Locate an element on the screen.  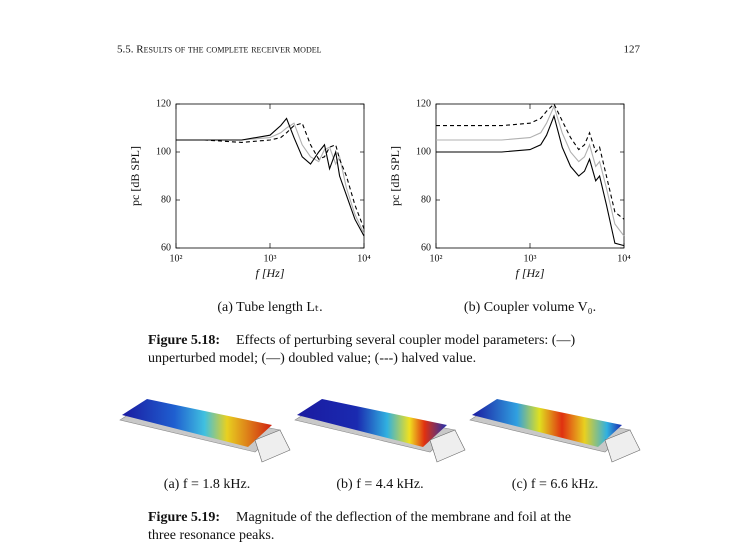
page-number: 127 is located at coordinates (632, 50).